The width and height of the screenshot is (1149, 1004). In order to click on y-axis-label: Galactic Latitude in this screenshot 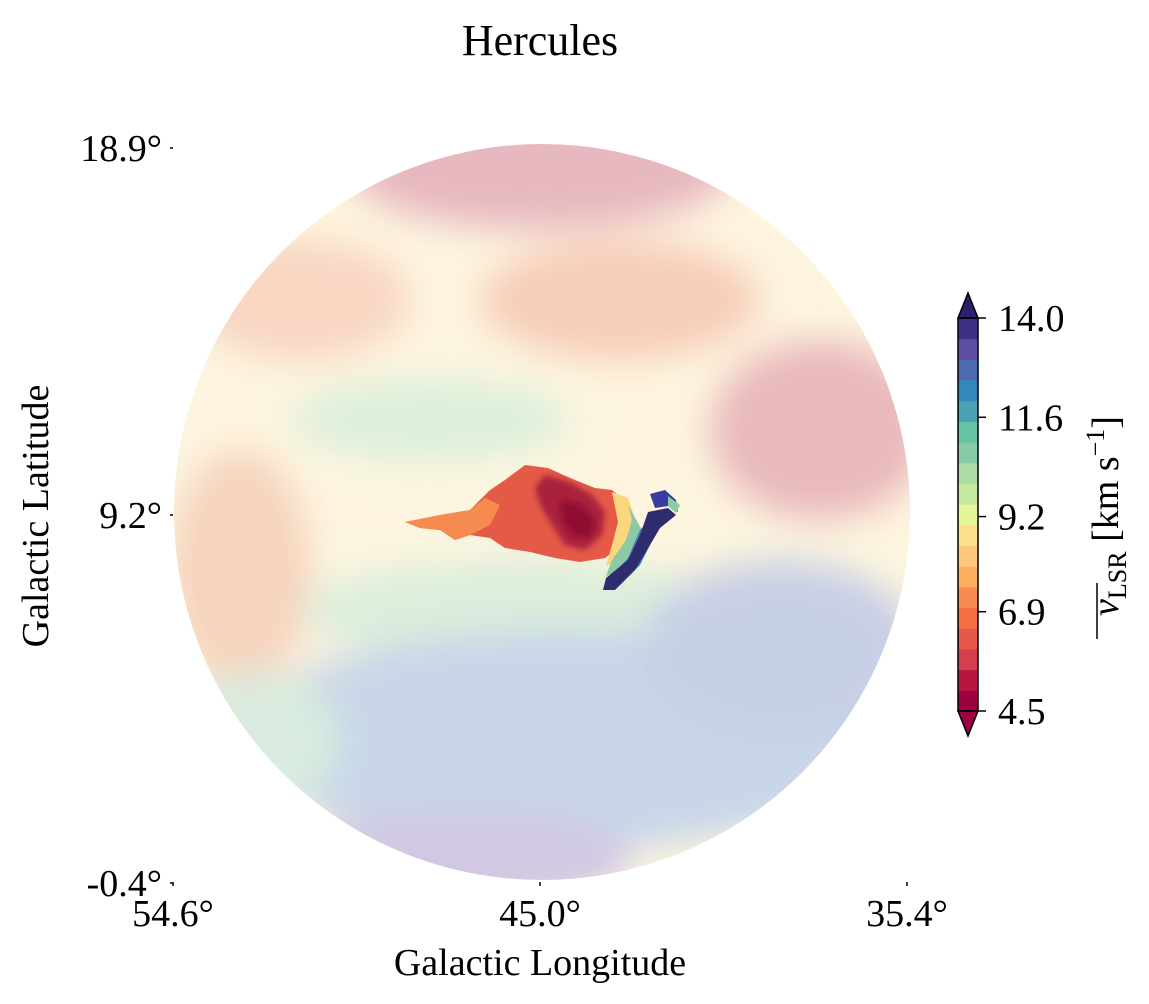, I will do `click(36, 516)`.